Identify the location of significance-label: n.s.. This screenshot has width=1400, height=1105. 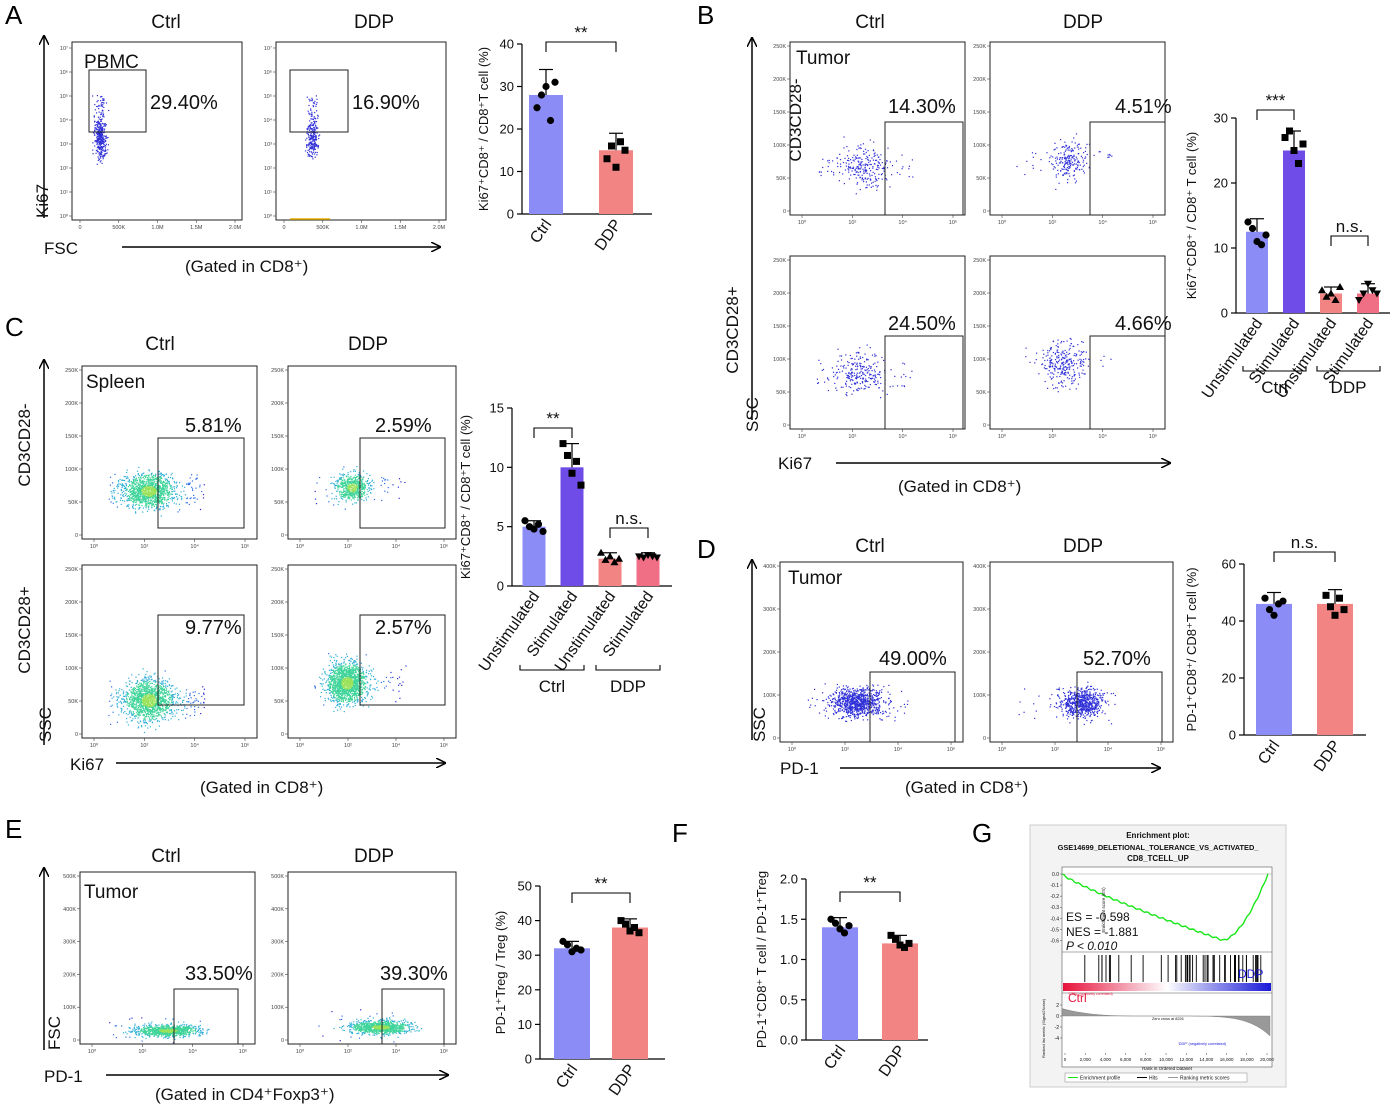
(1304, 542).